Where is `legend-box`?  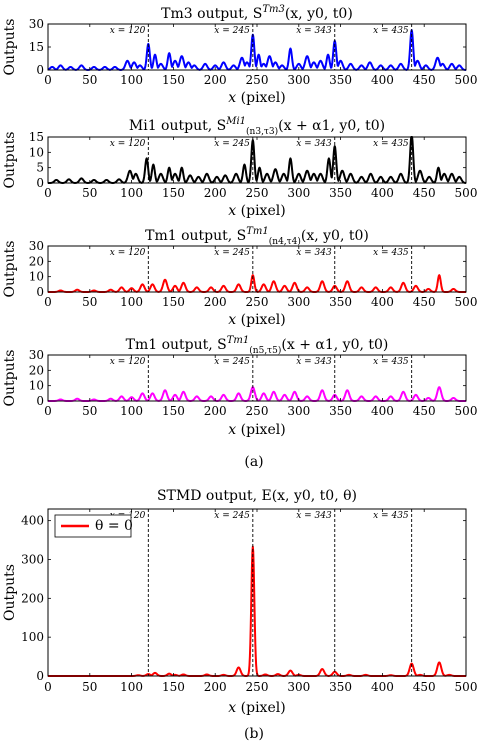
legend-box is located at coordinates (93, 526).